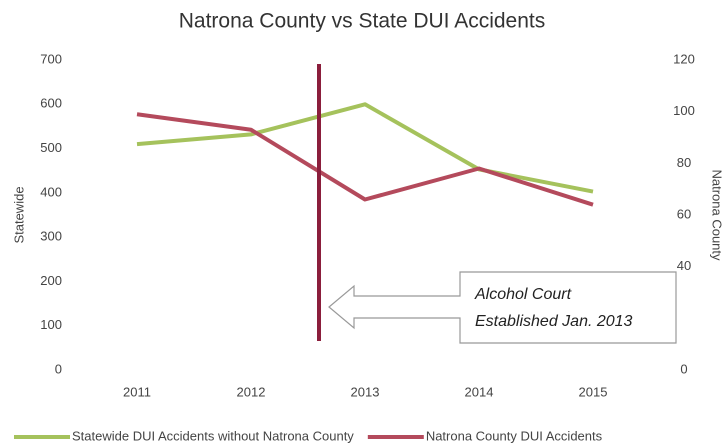 The width and height of the screenshot is (725, 448). What do you see at coordinates (51, 58) in the screenshot?
I see `y-tick-label: 700` at bounding box center [51, 58].